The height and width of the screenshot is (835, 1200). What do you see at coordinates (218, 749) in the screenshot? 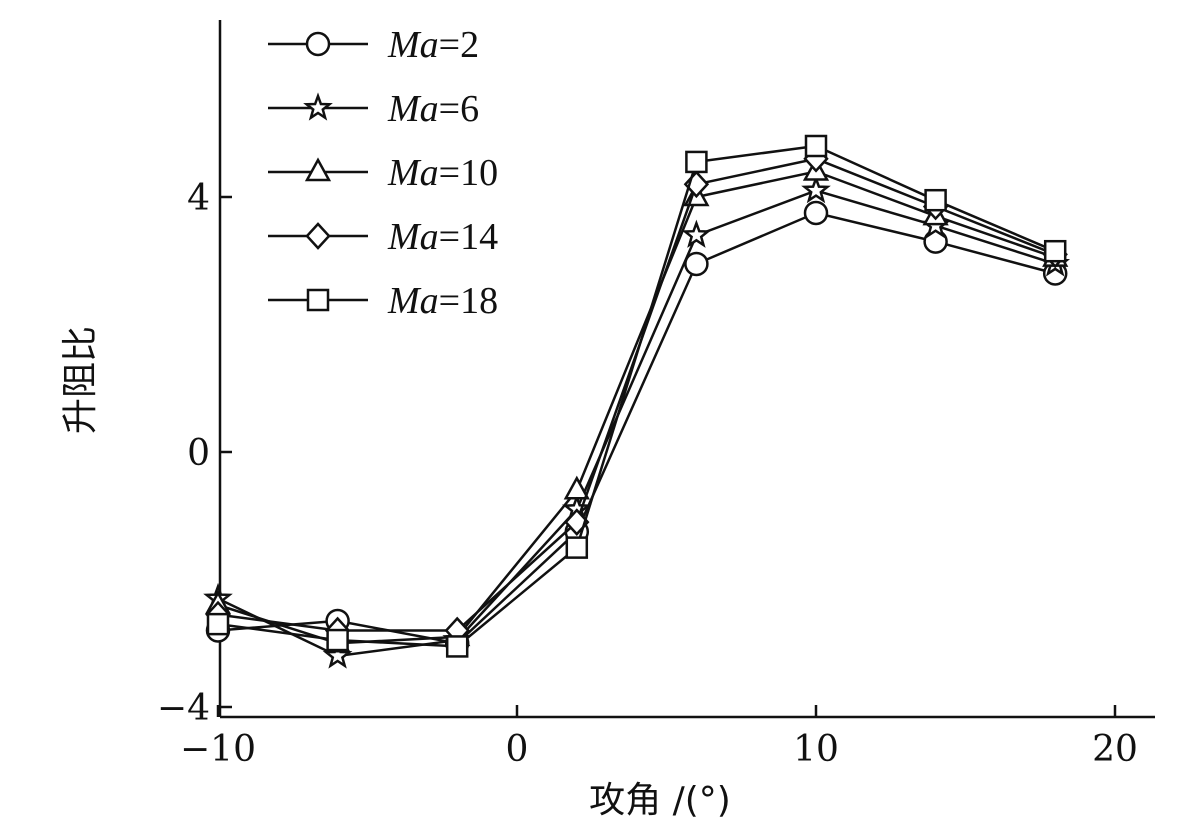
I see `x-tick-label: −10` at bounding box center [218, 749].